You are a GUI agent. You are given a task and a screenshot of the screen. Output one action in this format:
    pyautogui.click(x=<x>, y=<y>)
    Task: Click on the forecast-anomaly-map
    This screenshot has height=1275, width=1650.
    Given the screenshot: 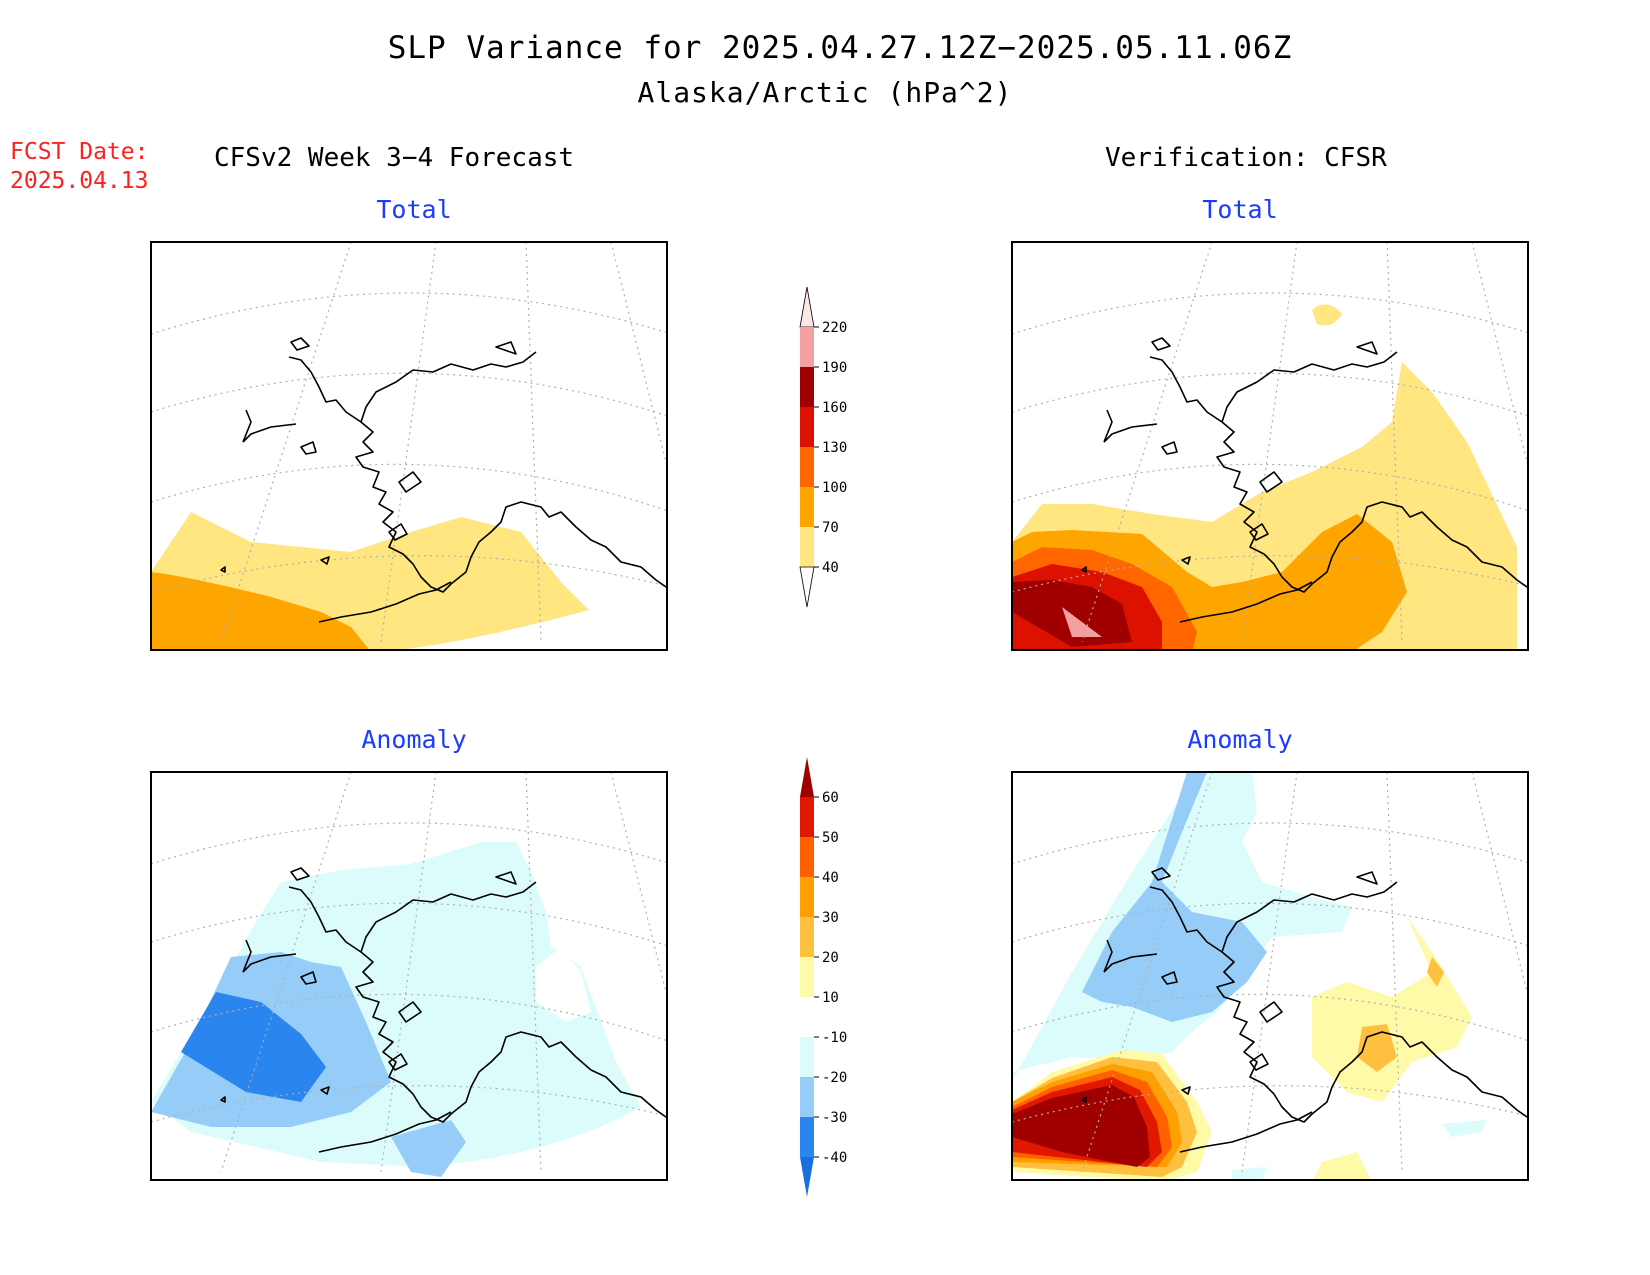 What is the action you would take?
    pyautogui.click(x=409, y=976)
    